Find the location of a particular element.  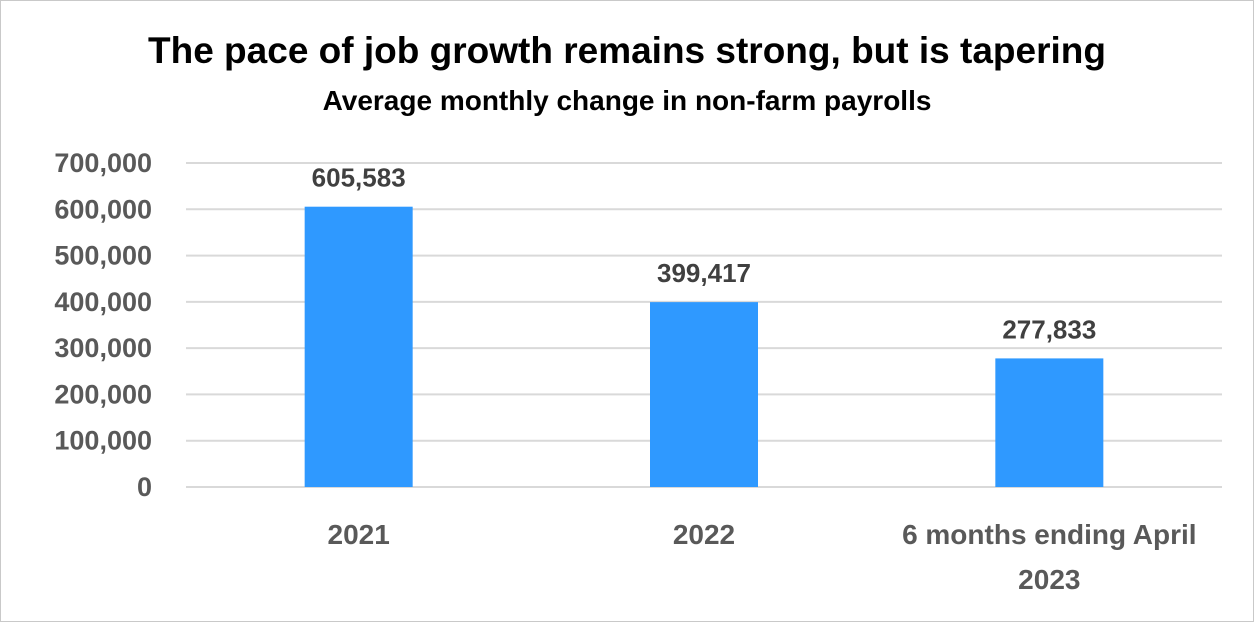

y-tick-label: 700,000 is located at coordinates (103, 163).